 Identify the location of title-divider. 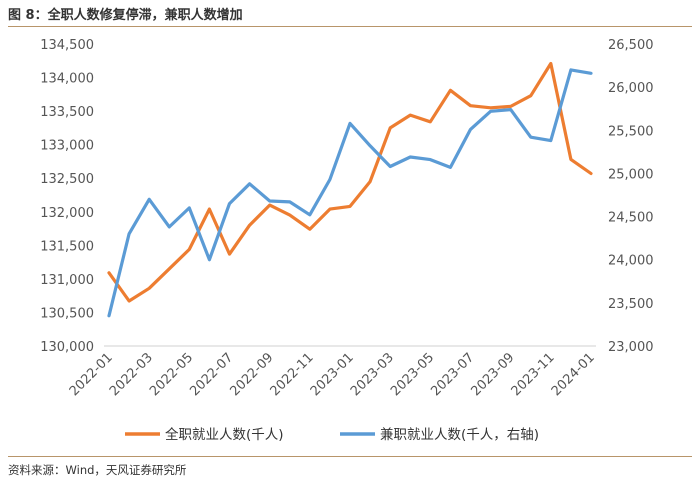
(350, 26).